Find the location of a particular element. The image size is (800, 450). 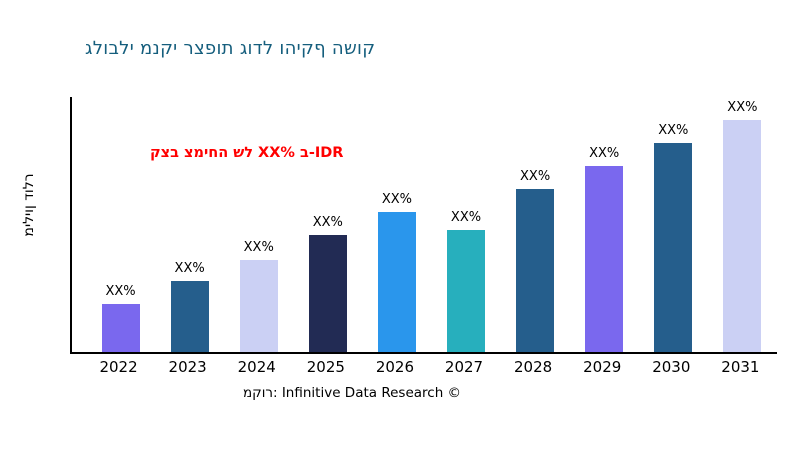

growth-rate-annotation: קצב צמיחה של XX% ב-IDR is located at coordinates (247, 153).